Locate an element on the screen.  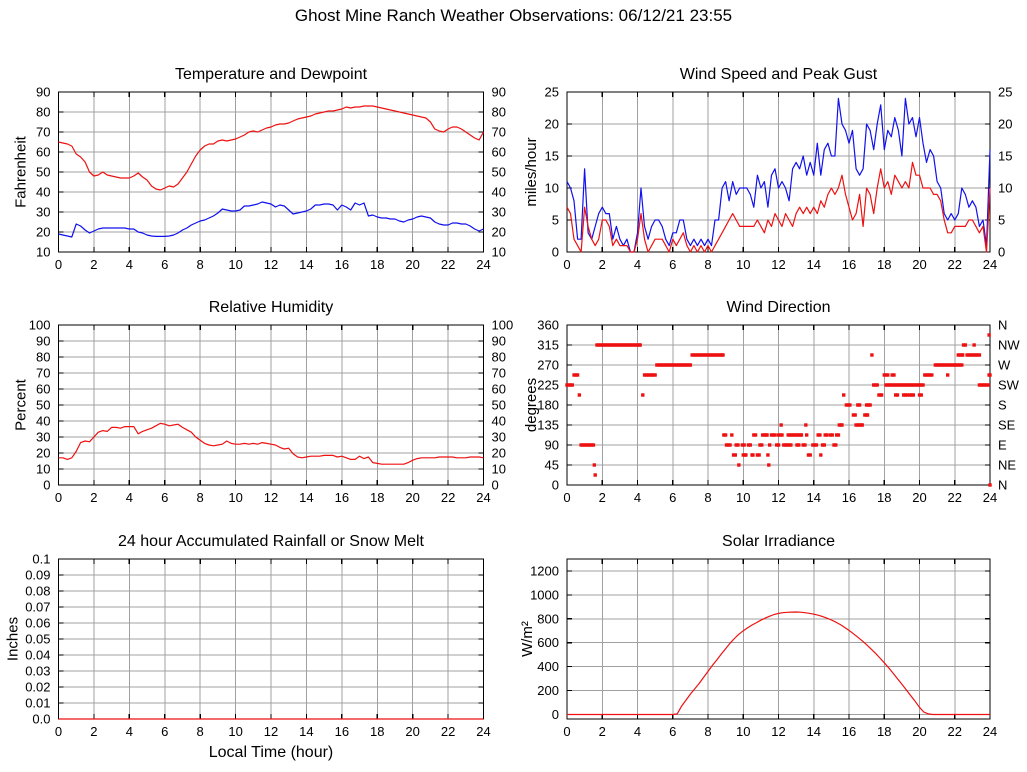
chart-title: Temperature and Dewpoint is located at coordinates (271, 74).